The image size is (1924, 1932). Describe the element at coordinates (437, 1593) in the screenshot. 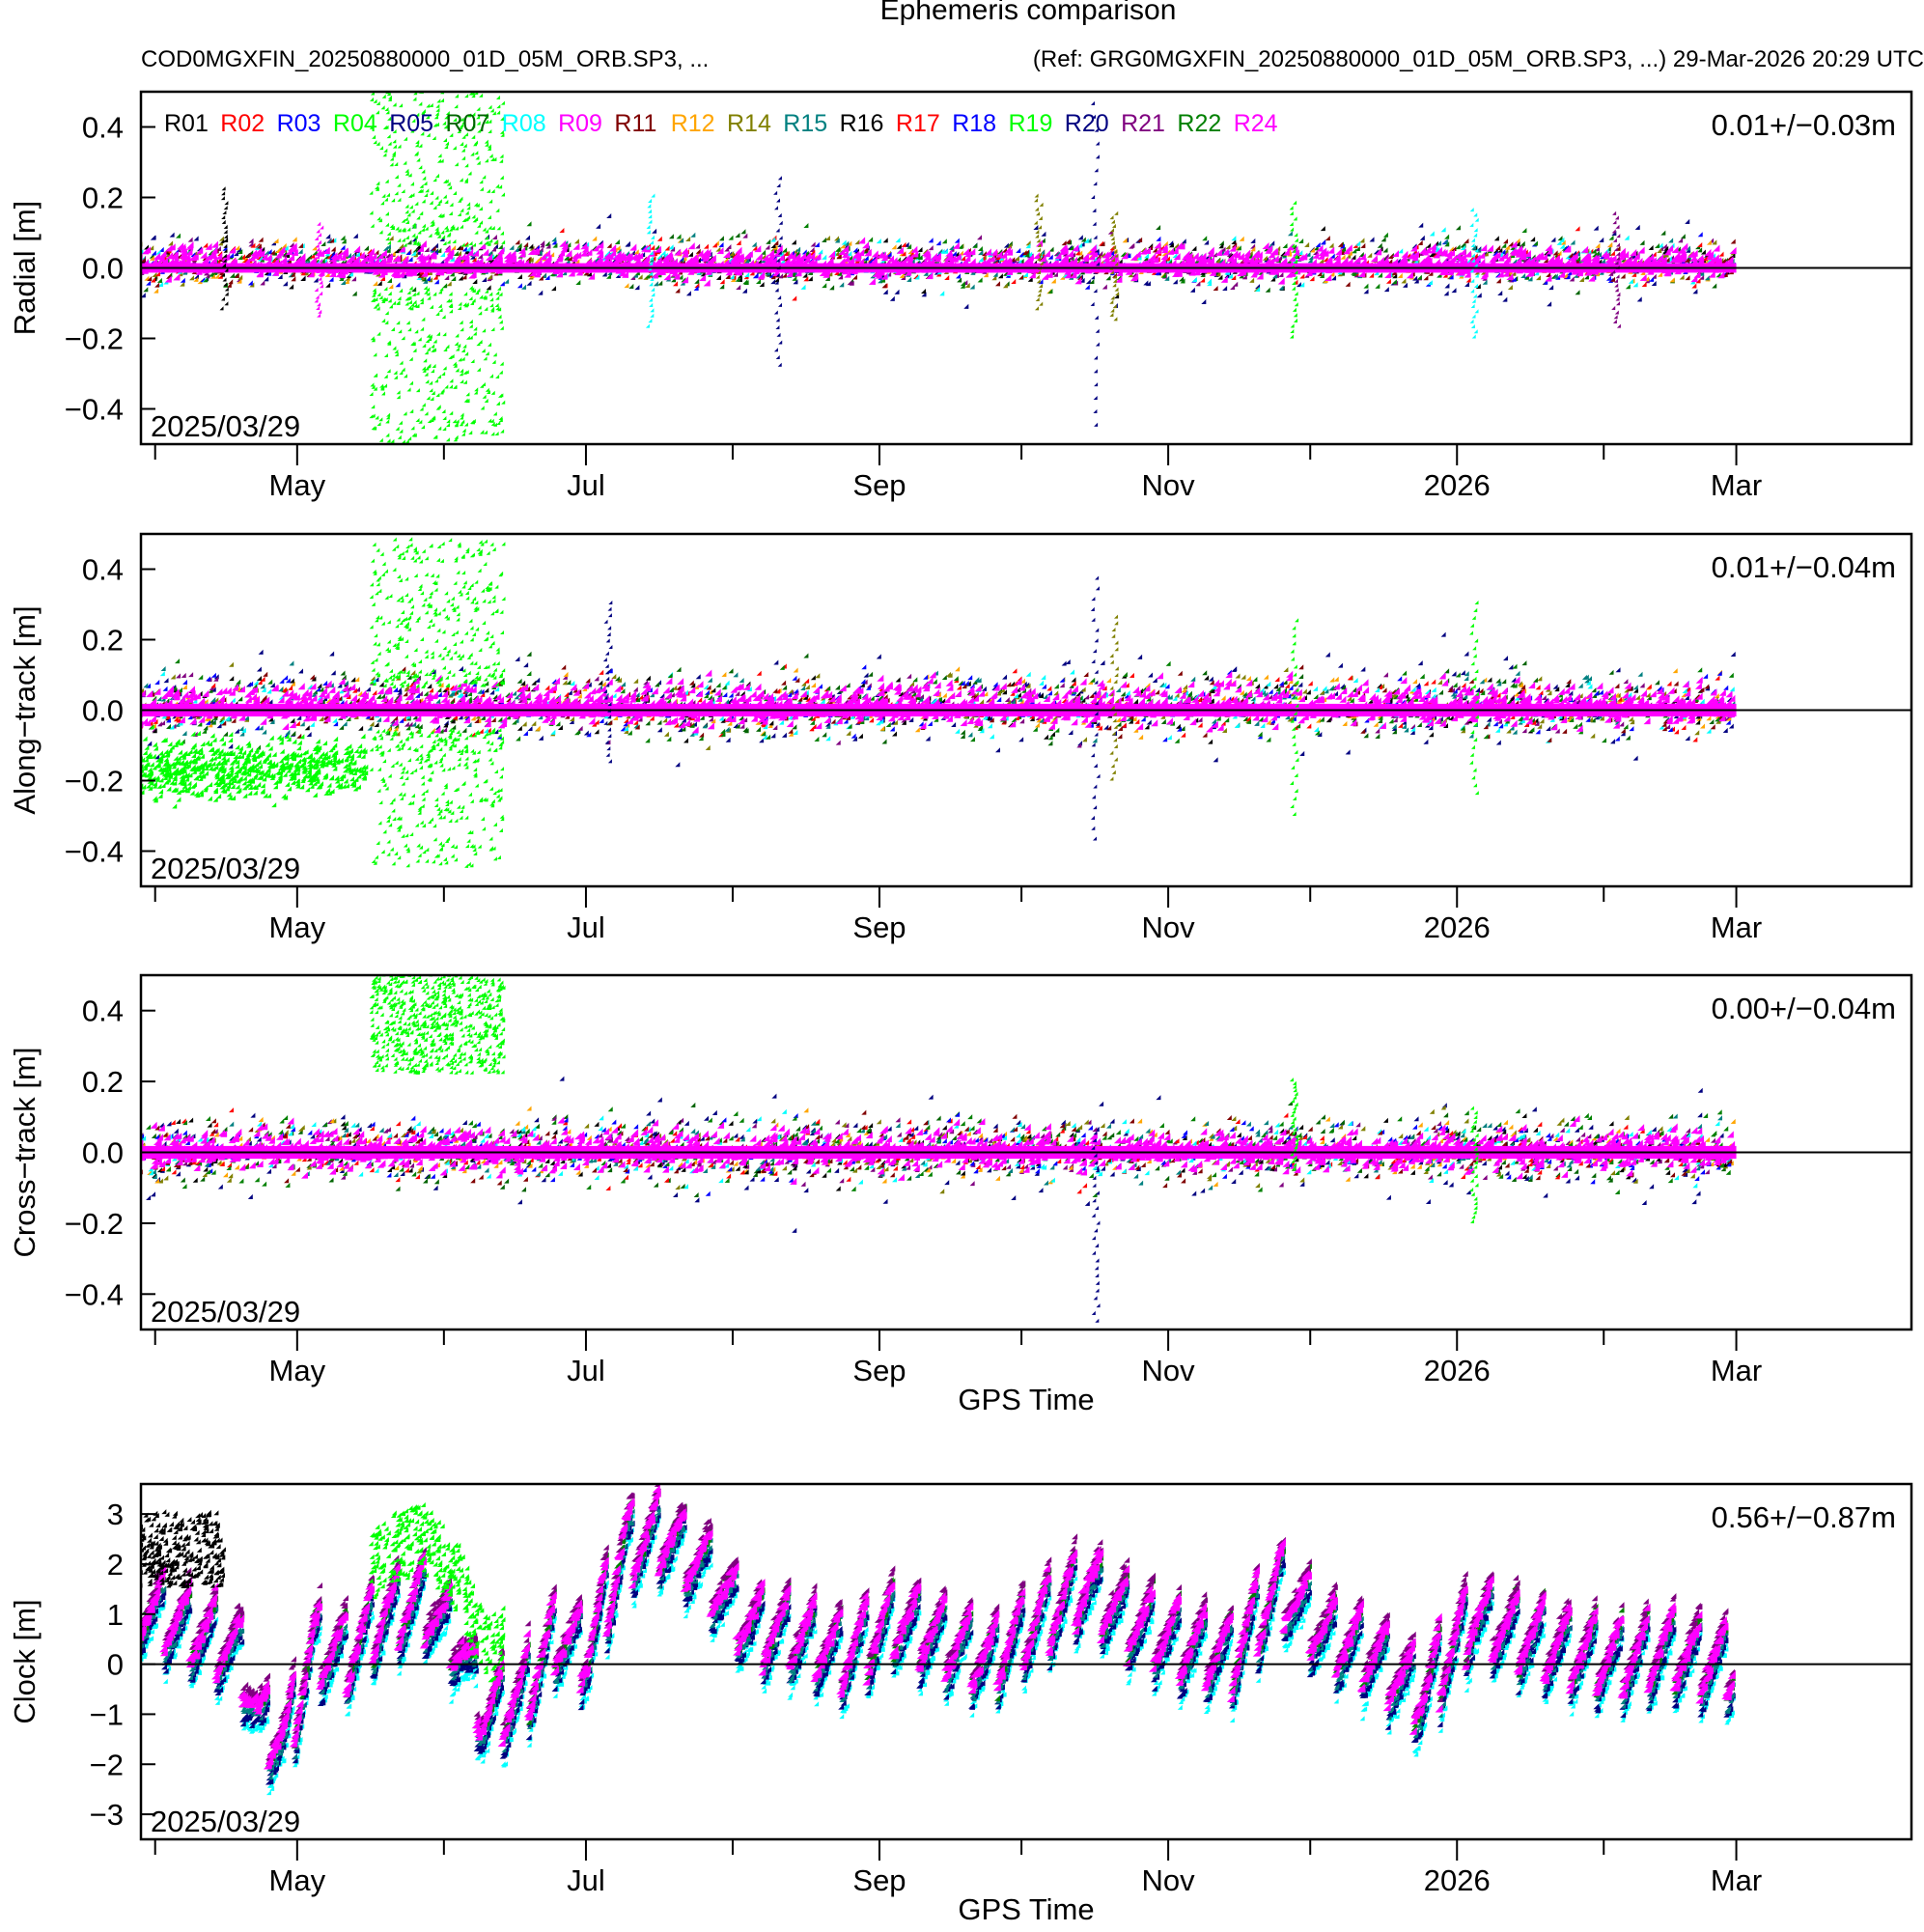

I see `series-R04-excursion` at that location.